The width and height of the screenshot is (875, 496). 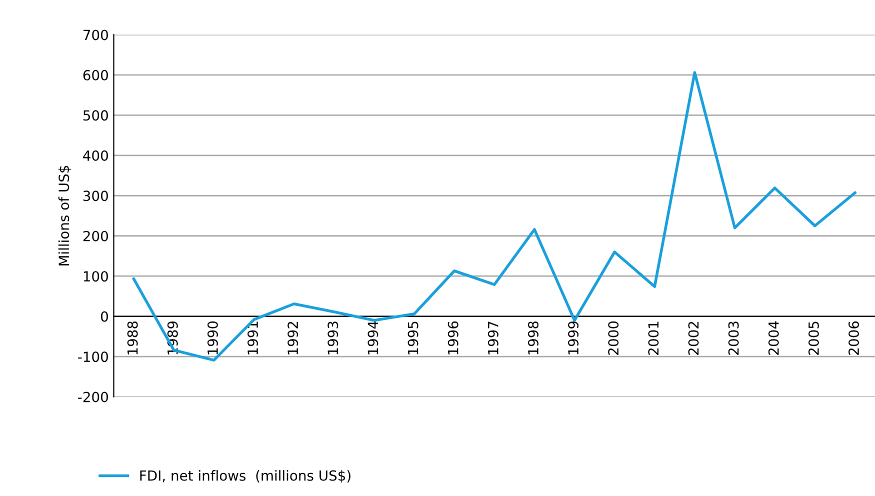 What do you see at coordinates (853, 338) in the screenshot?
I see `x-tick-label: 2006` at bounding box center [853, 338].